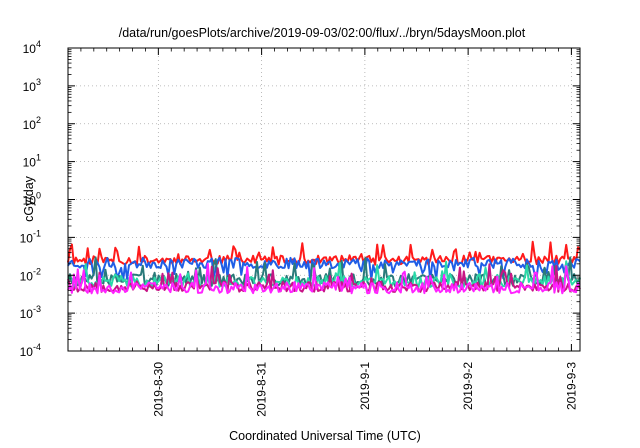 Image resolution: width=640 pixels, height=448 pixels. I want to click on y-tick-label: 10⁴, so click(32, 47).